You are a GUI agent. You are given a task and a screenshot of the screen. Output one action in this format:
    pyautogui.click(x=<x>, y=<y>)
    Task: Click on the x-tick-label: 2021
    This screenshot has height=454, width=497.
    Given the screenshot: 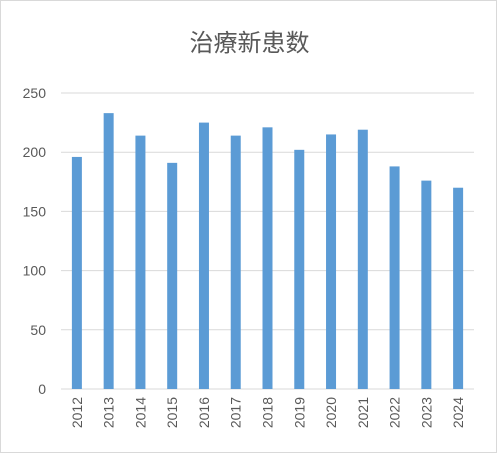 What is the action you would take?
    pyautogui.click(x=363, y=412)
    